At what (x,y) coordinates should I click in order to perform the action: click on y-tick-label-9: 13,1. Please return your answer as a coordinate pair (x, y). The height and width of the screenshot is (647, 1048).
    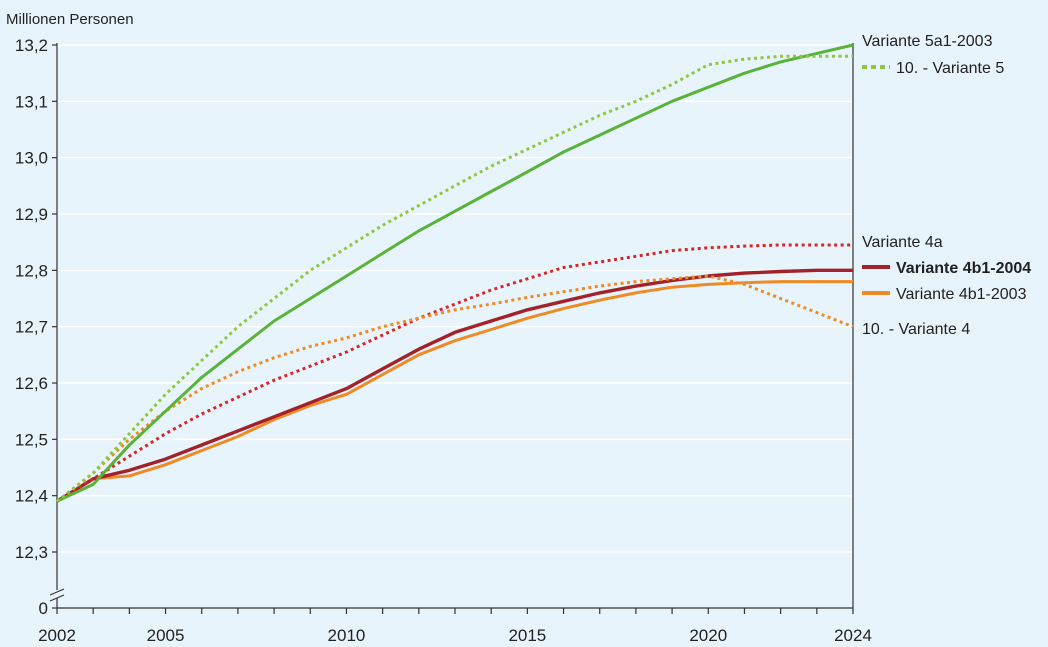
    Looking at the image, I should click on (31, 101).